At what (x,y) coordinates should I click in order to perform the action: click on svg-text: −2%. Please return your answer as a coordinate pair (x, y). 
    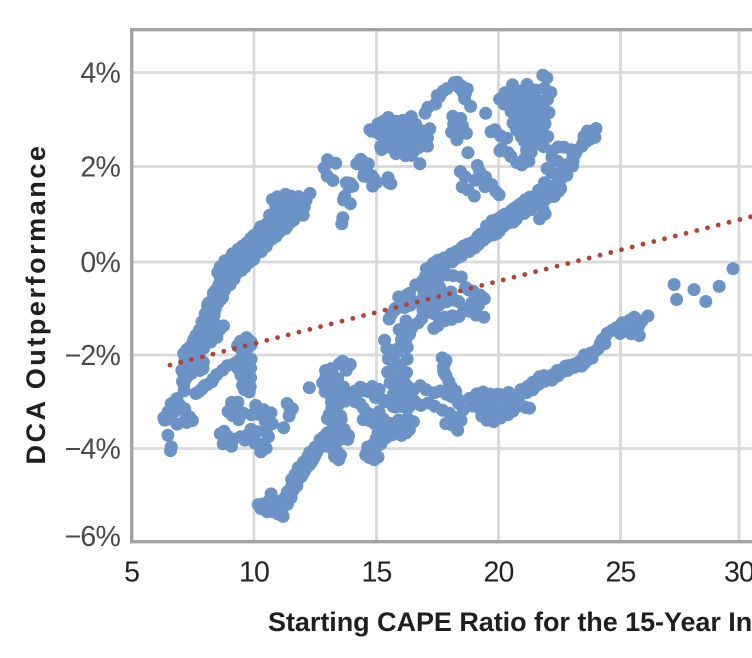
    Looking at the image, I should click on (93, 356).